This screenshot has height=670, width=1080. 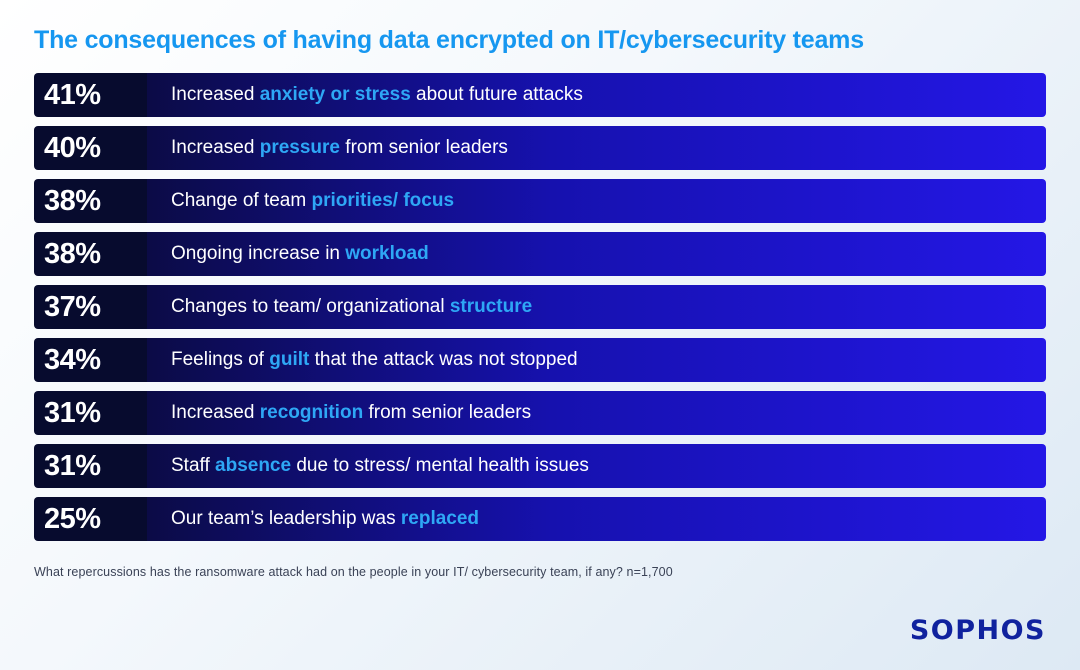 What do you see at coordinates (90, 95) in the screenshot?
I see `bar-value: 41%` at bounding box center [90, 95].